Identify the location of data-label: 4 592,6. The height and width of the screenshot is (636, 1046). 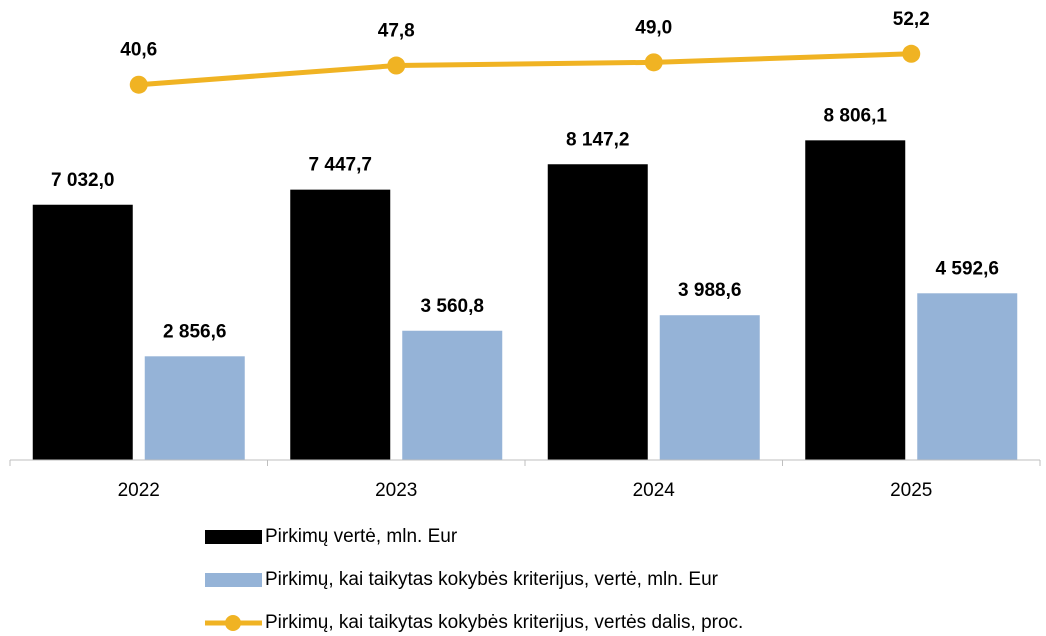
(967, 268).